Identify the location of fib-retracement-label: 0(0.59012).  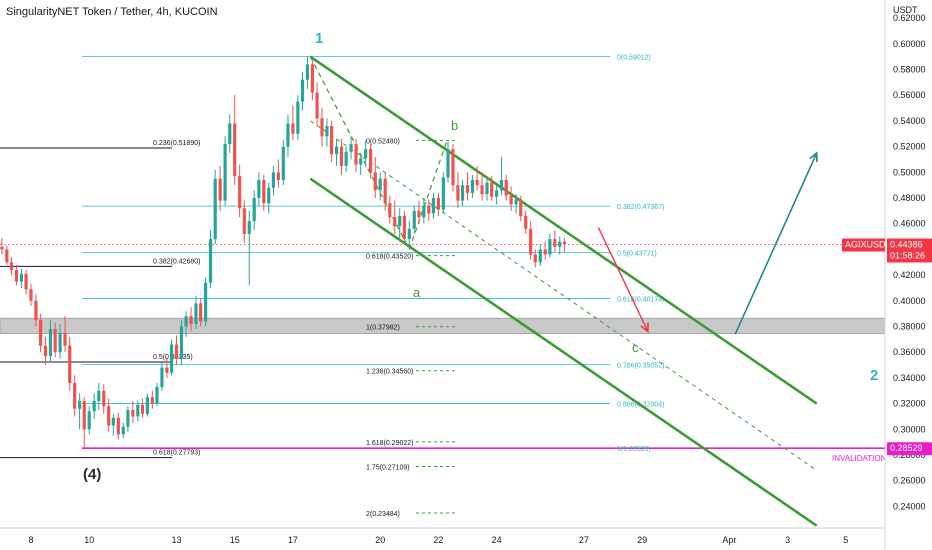
(634, 57).